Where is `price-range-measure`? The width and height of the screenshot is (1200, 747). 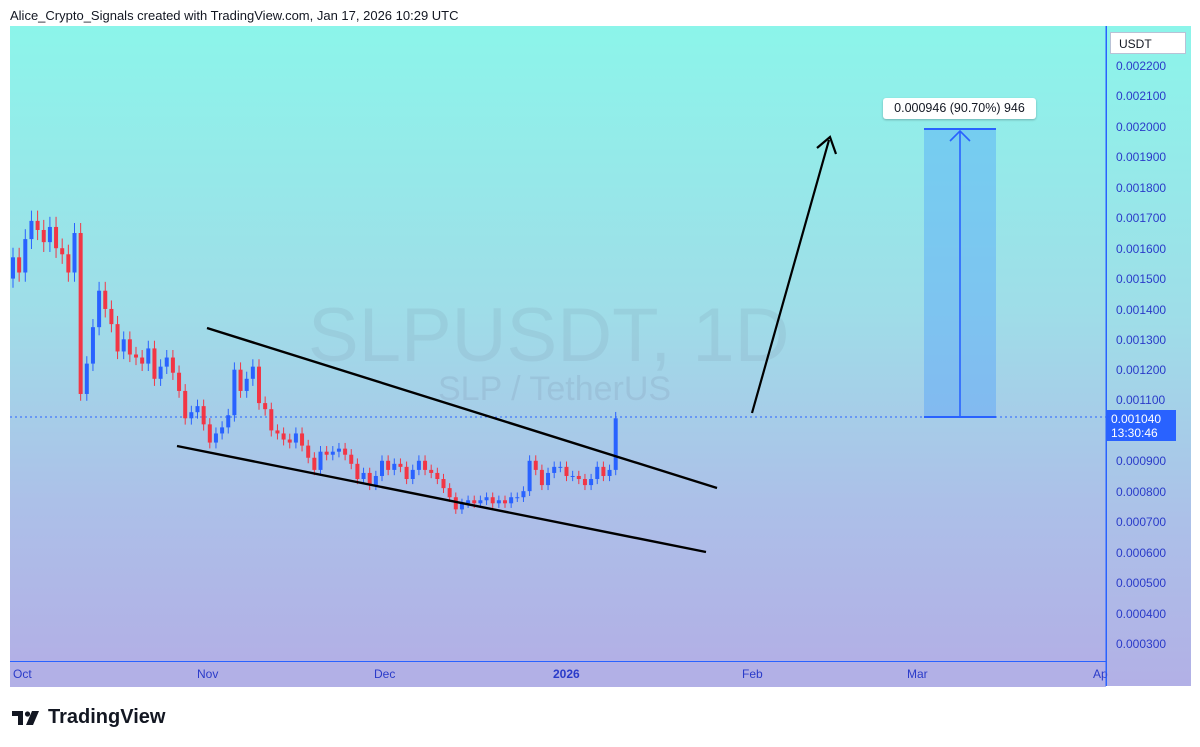
price-range-measure is located at coordinates (960, 273).